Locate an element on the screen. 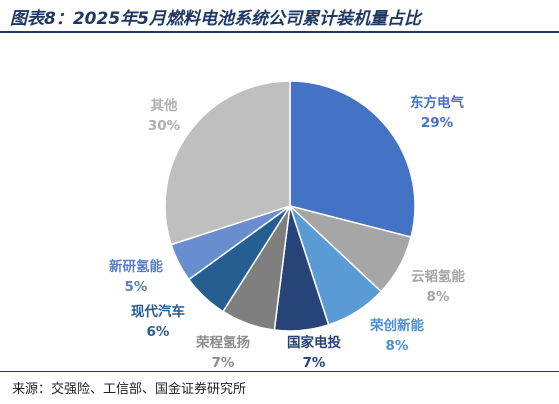 The image size is (559, 404). slice-label-6: 现代汽车 is located at coordinates (158, 311).